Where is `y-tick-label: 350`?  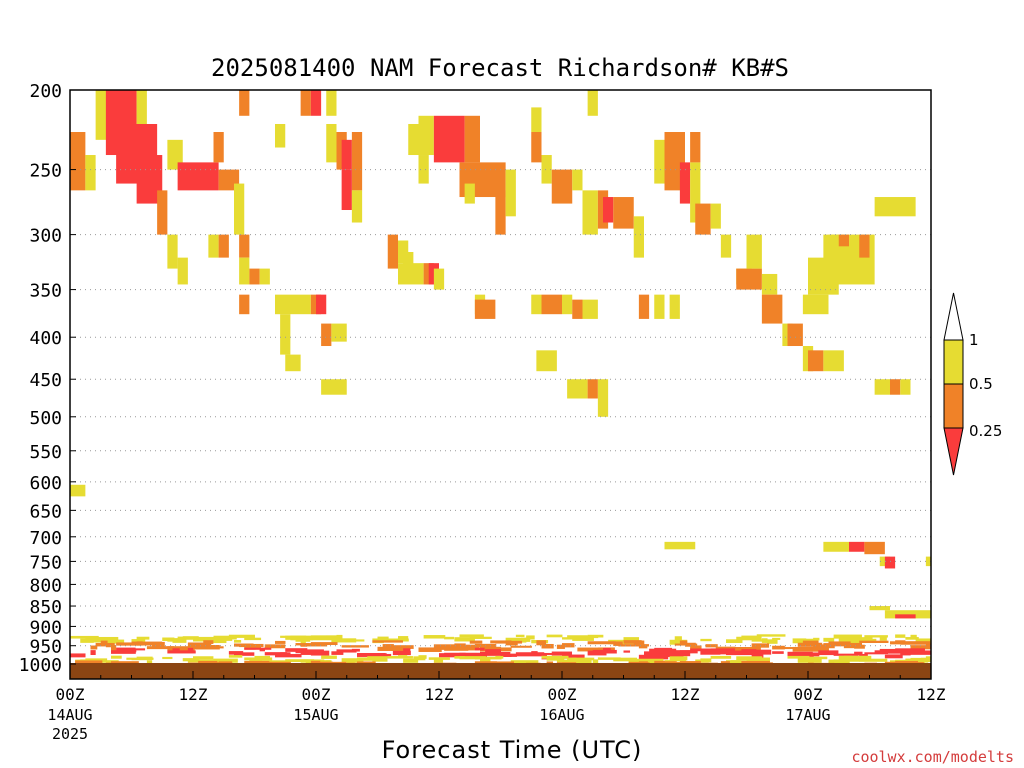 y-tick-label: 350 is located at coordinates (45, 291).